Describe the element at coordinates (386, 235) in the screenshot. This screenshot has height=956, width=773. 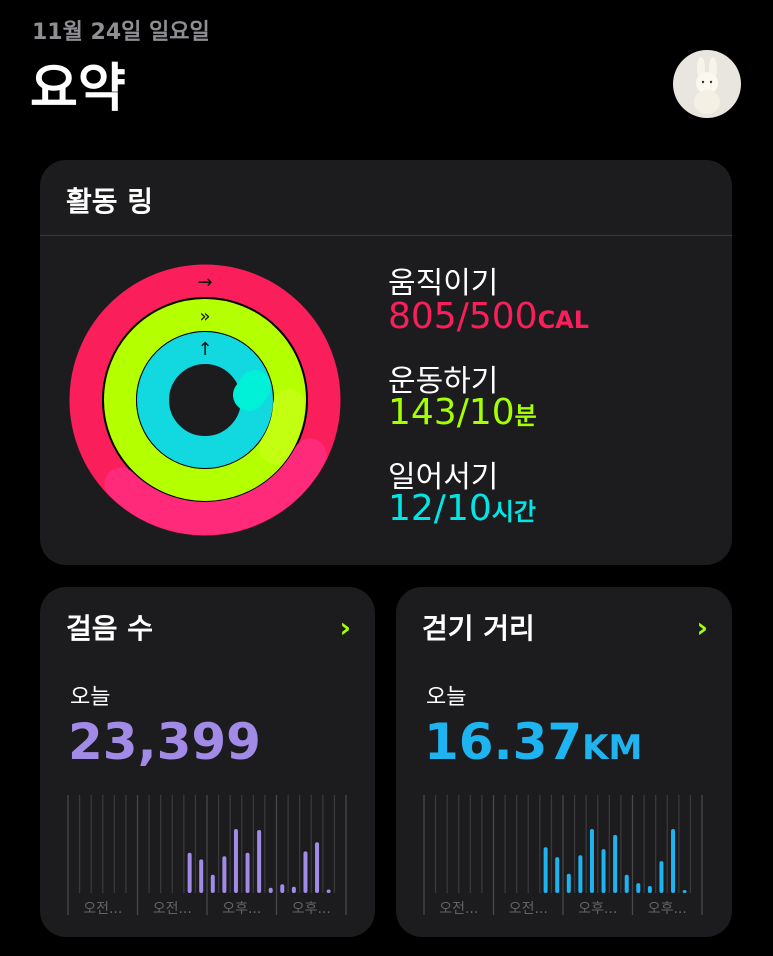
I see `divider` at that location.